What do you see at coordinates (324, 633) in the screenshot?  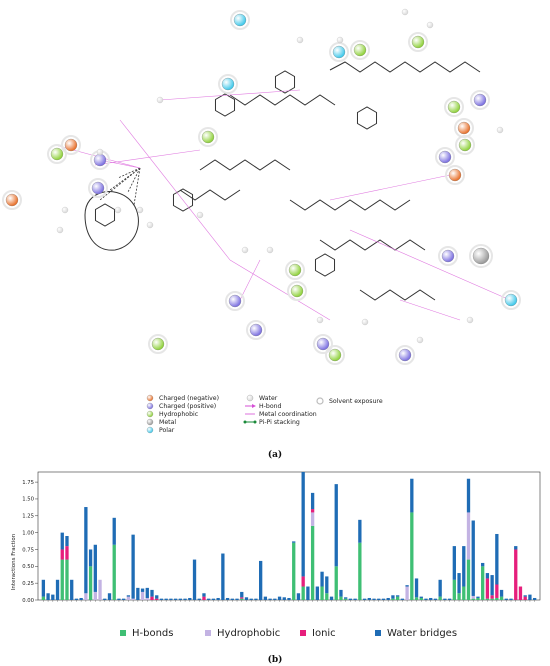 I see `chart-legend-label-2: Ionic` at bounding box center [324, 633].